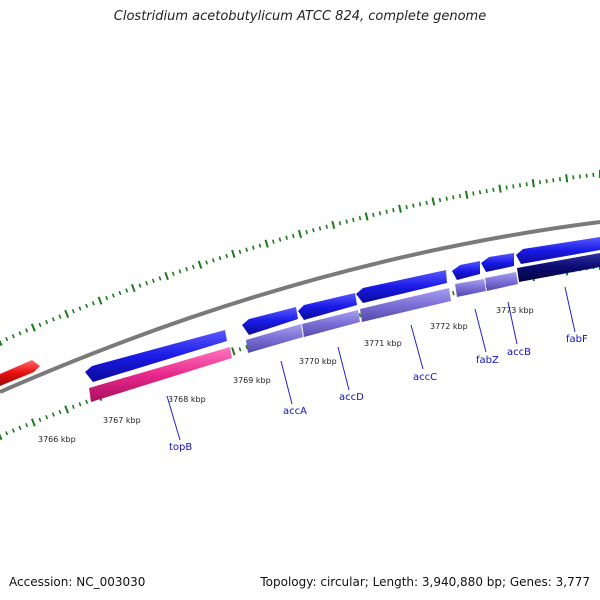 The image size is (600, 600). What do you see at coordinates (558, 250) in the screenshot?
I see `cds-fabF` at bounding box center [558, 250].